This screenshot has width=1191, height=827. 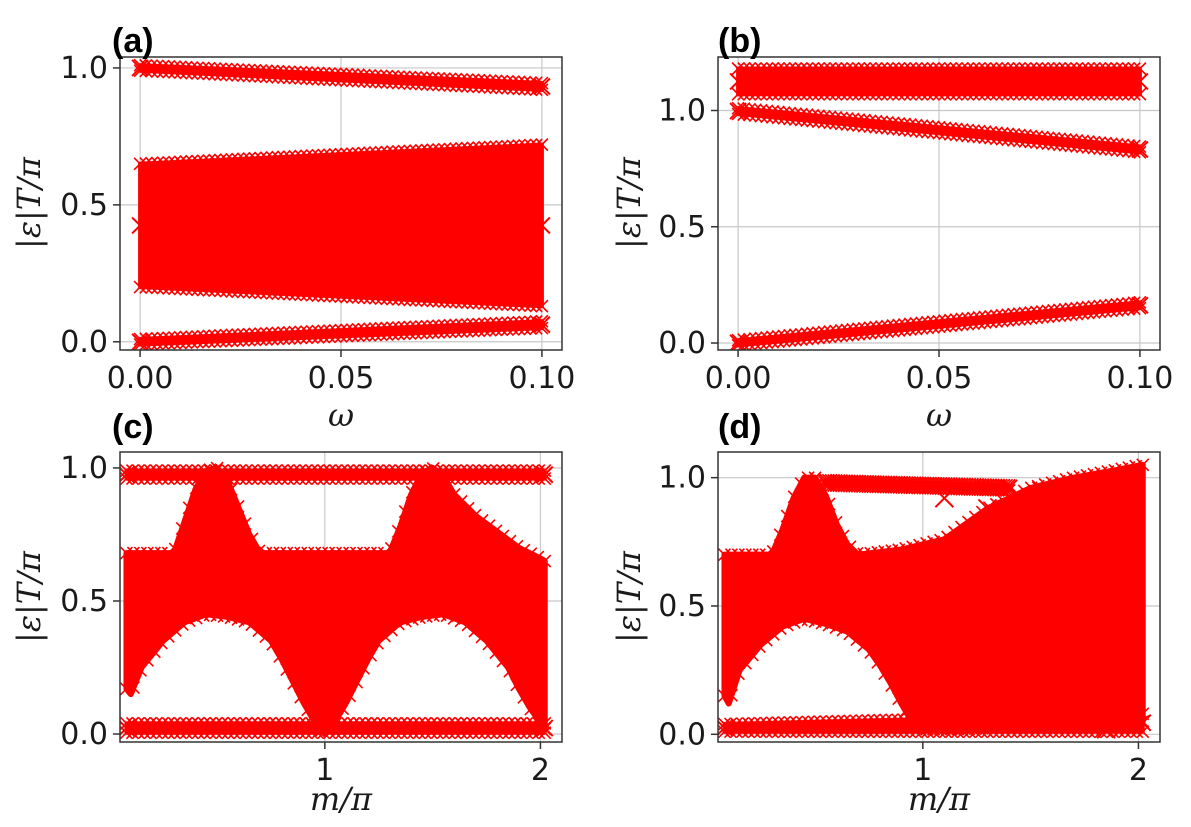 What do you see at coordinates (739, 41) in the screenshot?
I see `panel-label: (b)` at bounding box center [739, 41].